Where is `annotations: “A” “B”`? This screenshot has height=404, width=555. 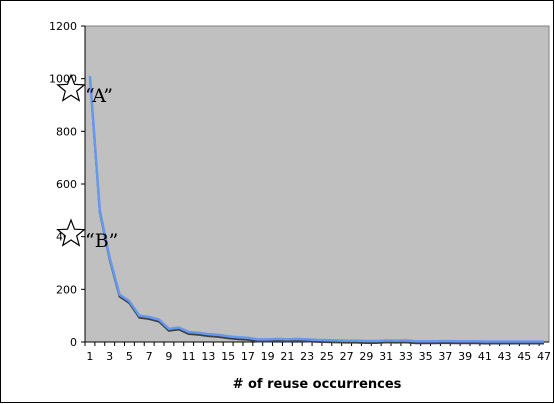 annotations: “A” “B” is located at coordinates (87, 162).